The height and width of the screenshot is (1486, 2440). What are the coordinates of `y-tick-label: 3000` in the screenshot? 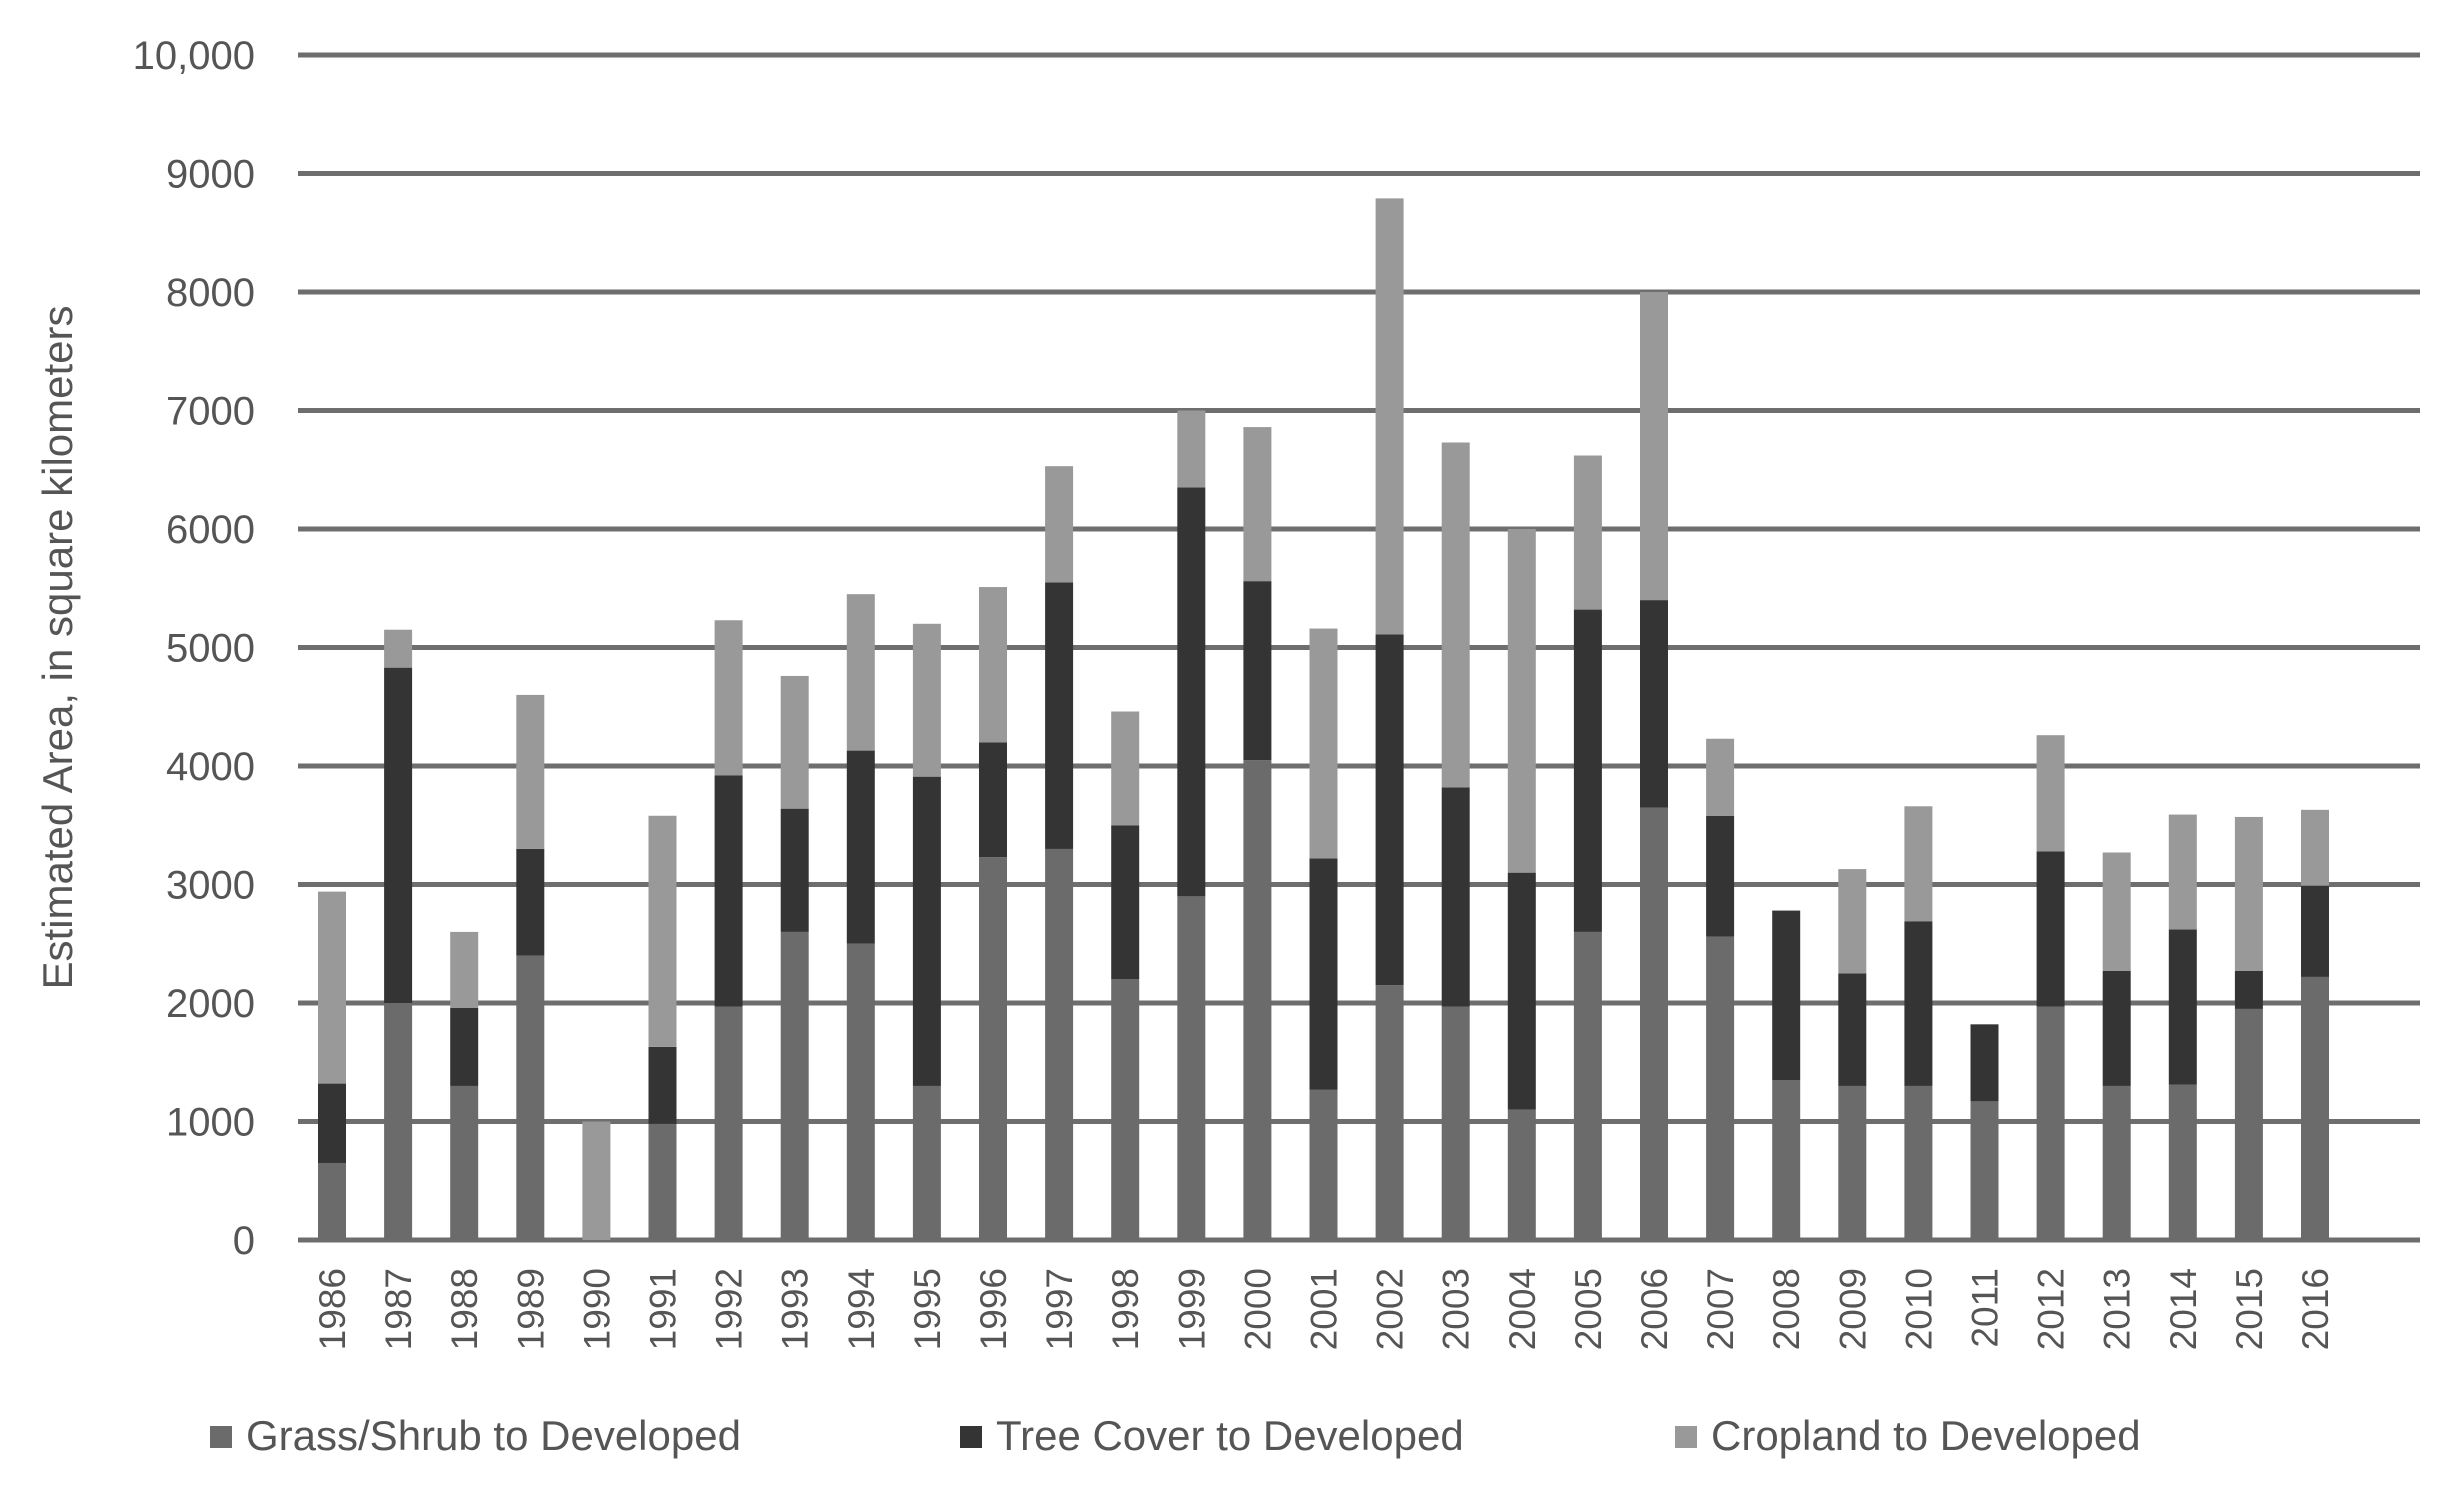 It's located at (210, 886).